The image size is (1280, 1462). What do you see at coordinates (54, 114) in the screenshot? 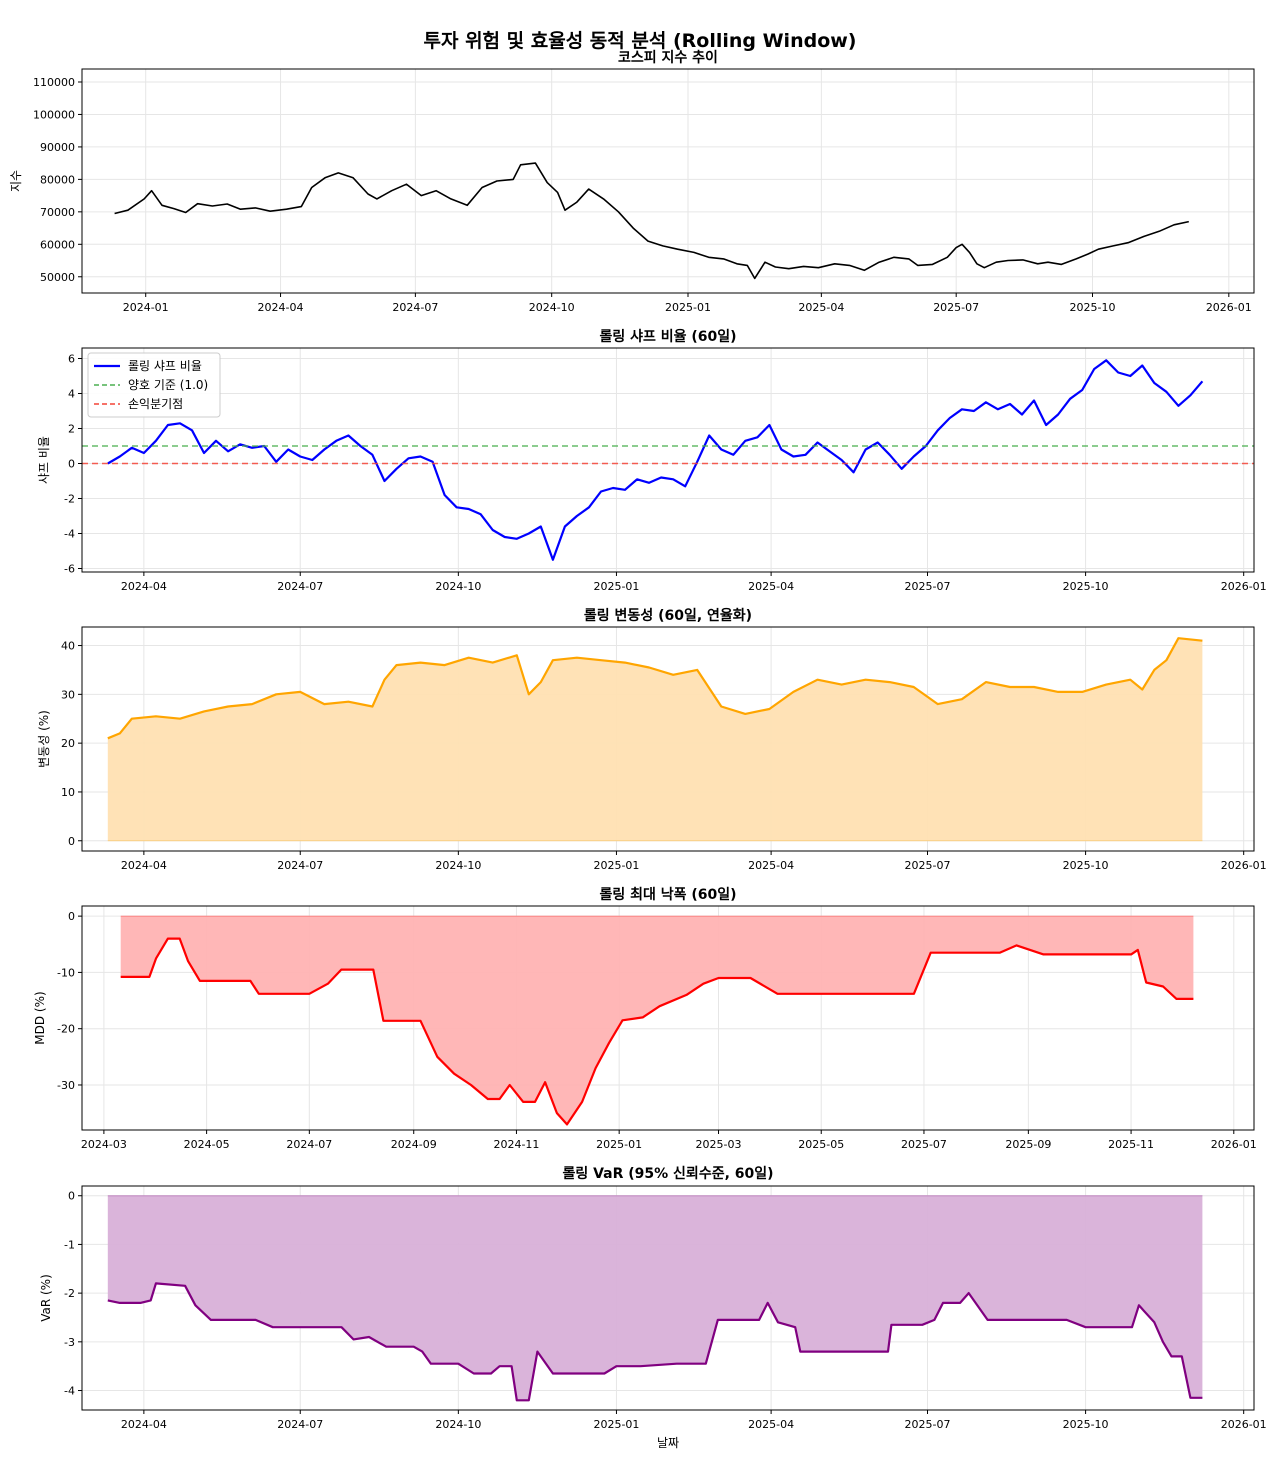
I see `y-tick-label: 100000` at bounding box center [54, 114].